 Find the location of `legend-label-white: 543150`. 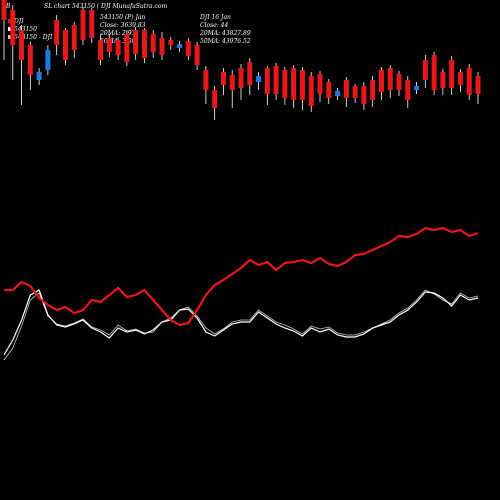

legend-label-white: 543150 is located at coordinates (25, 29).